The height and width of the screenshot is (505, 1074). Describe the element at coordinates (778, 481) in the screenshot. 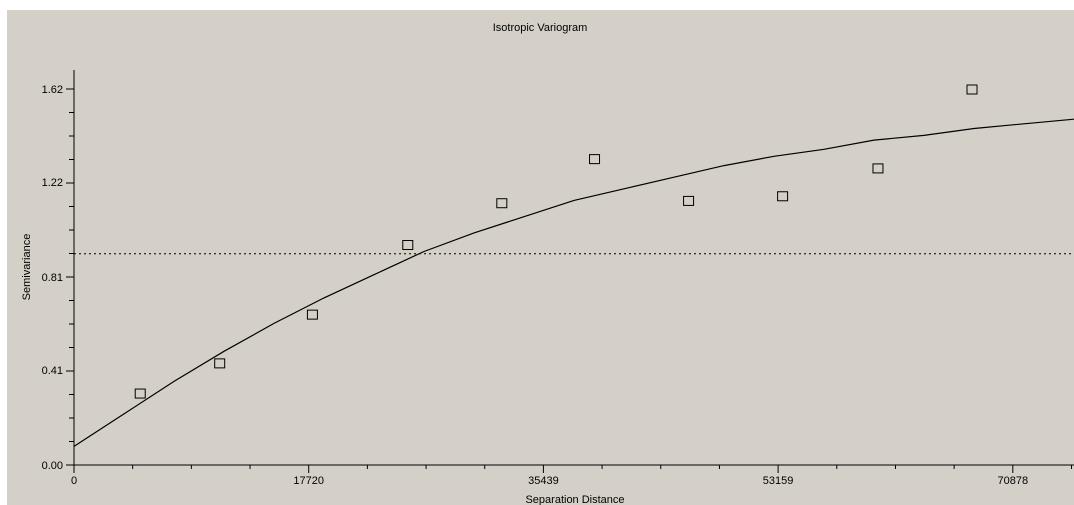

I see `x-tick-label: 53159` at that location.